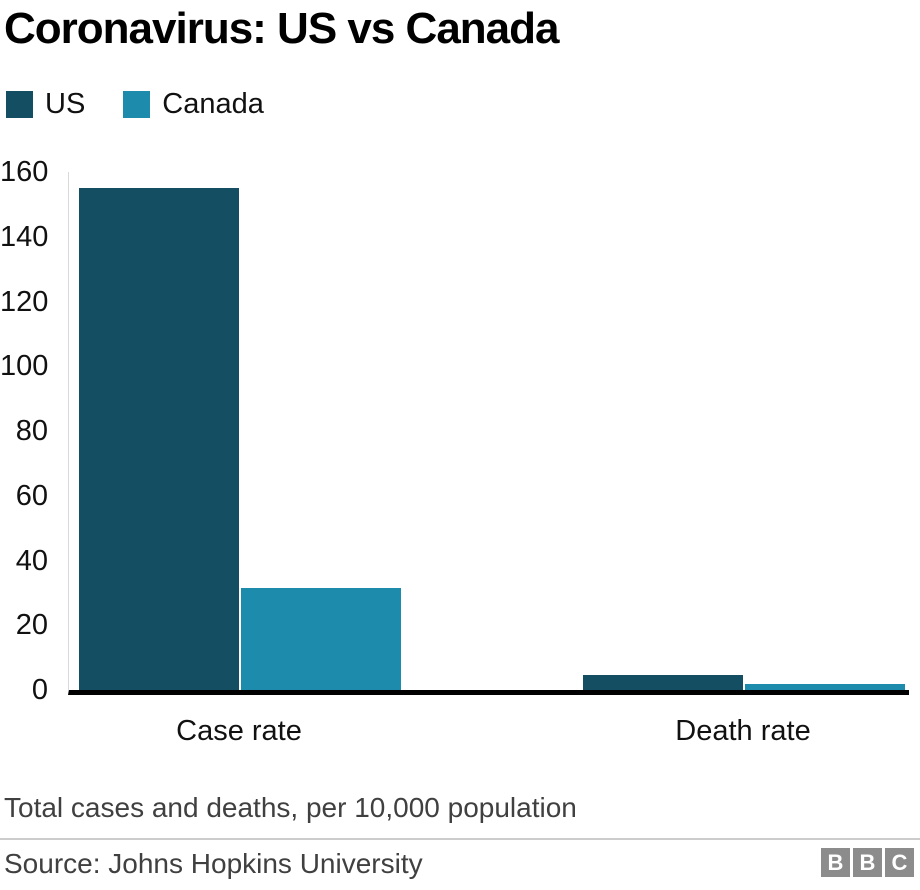  What do you see at coordinates (213, 863) in the screenshot?
I see `source-text: Source: Johns Hopkins University` at bounding box center [213, 863].